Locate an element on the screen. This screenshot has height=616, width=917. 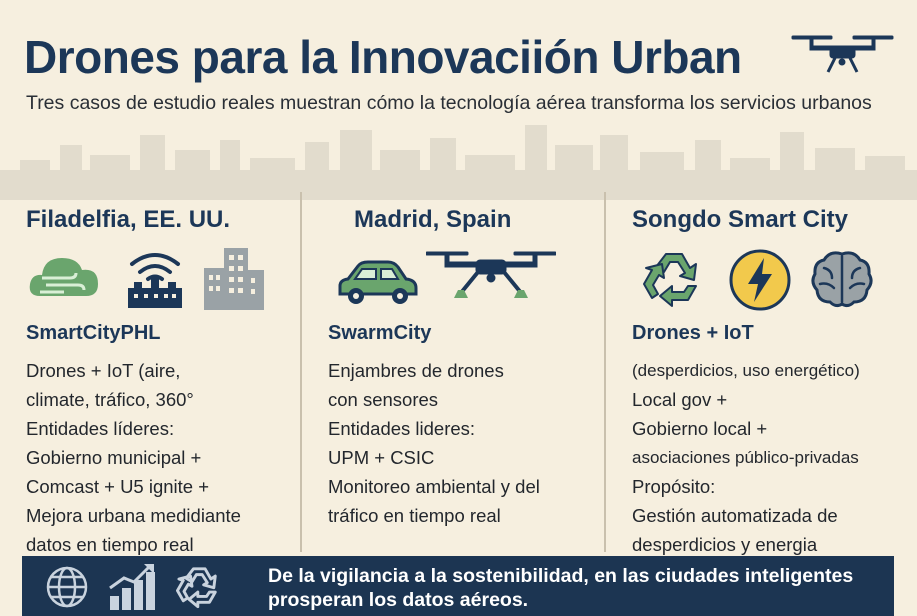
detail-line: climate, tráfico, 360° is located at coordinates (110, 399).